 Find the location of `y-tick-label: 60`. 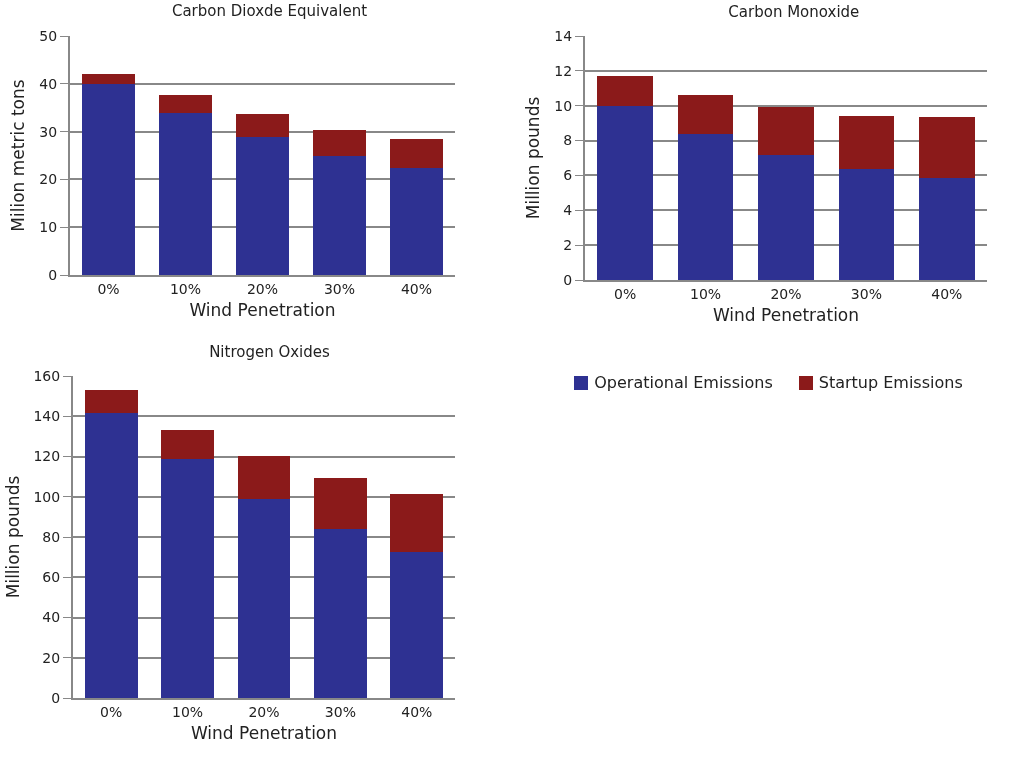

y-tick-label: 60 is located at coordinates (51, 577).